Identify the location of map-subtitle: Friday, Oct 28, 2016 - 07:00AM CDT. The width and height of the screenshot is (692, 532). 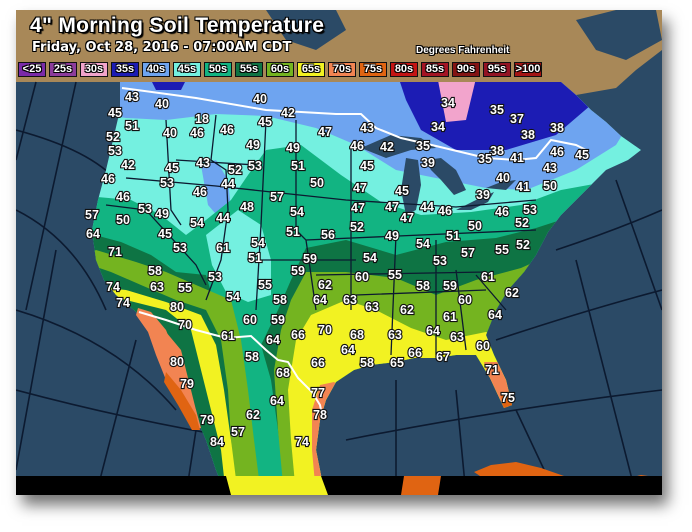
(162, 47).